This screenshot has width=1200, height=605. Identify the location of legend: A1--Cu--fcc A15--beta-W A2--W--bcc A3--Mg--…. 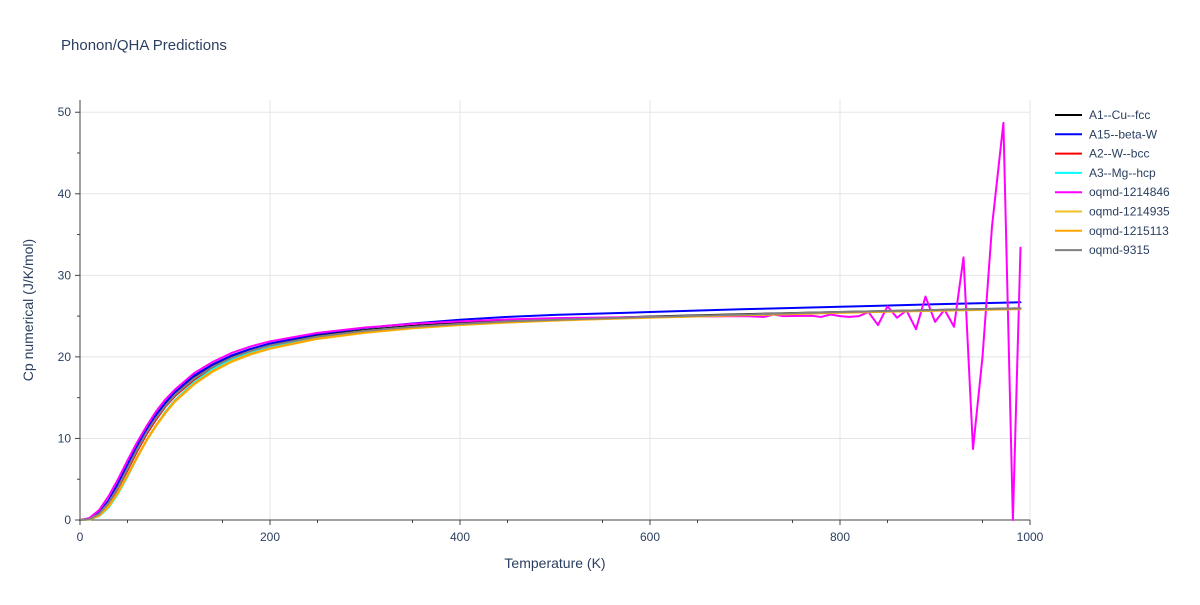
(1112, 182).